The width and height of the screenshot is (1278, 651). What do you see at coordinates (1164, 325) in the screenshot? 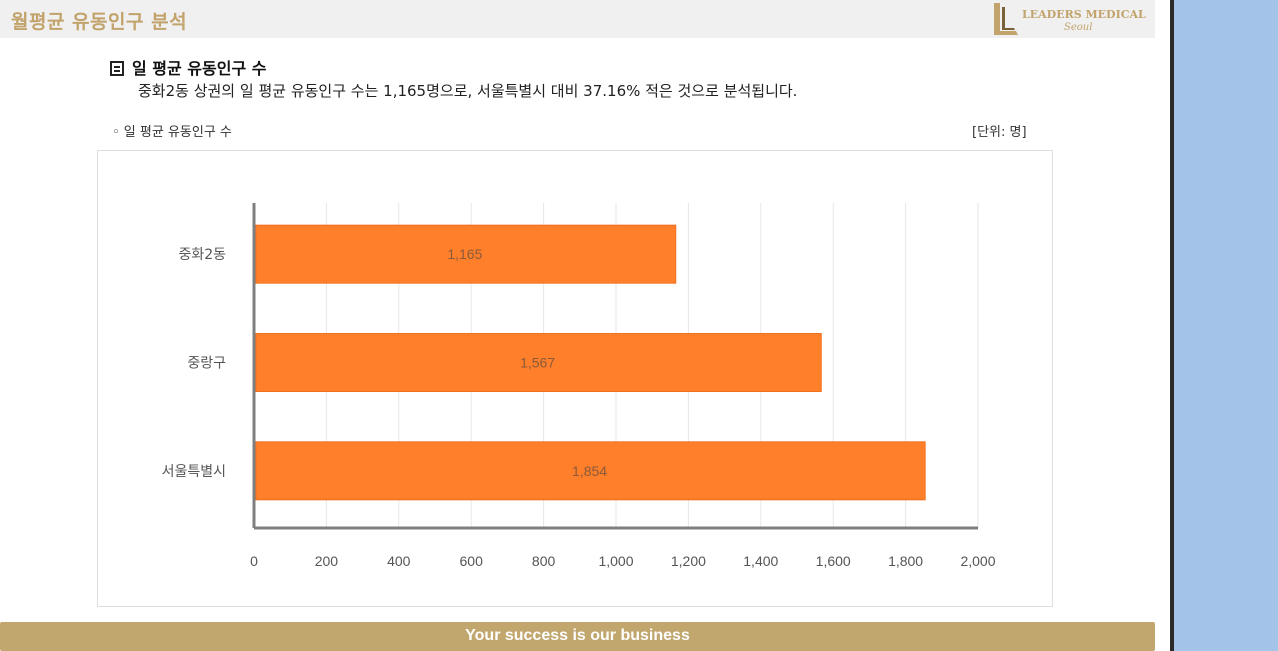
I see `right-gutter` at bounding box center [1164, 325].